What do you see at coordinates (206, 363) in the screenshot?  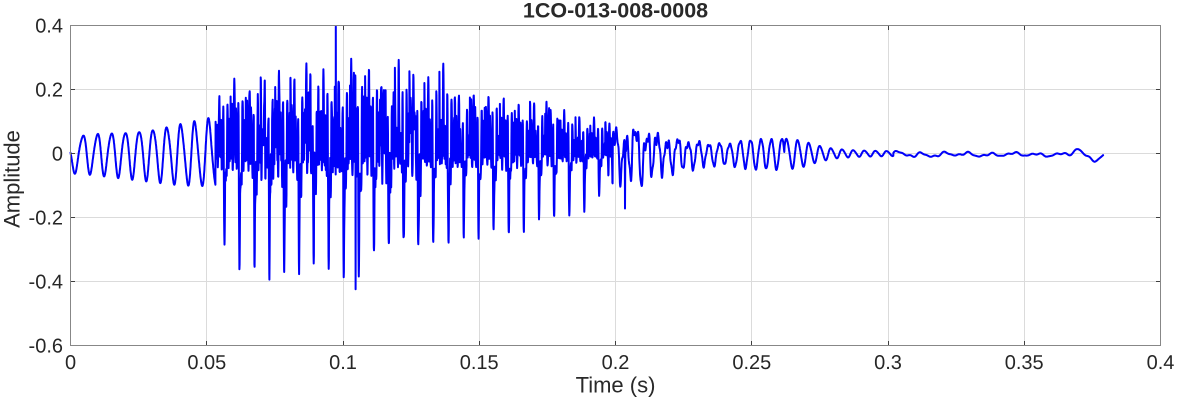 I see `svg-text: 0.05` at bounding box center [206, 363].